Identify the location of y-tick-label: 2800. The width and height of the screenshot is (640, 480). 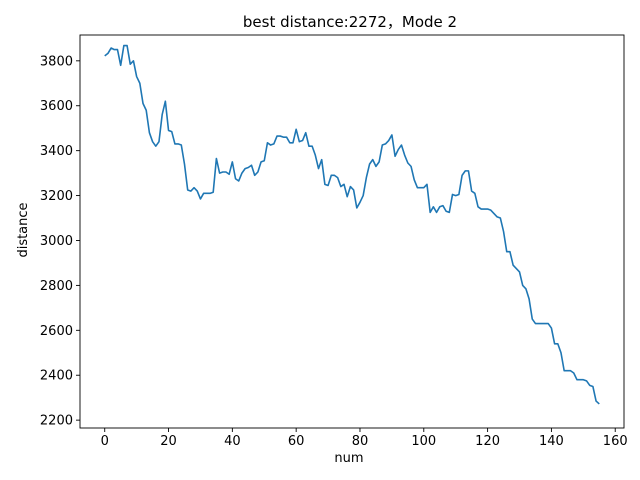
(56, 286).